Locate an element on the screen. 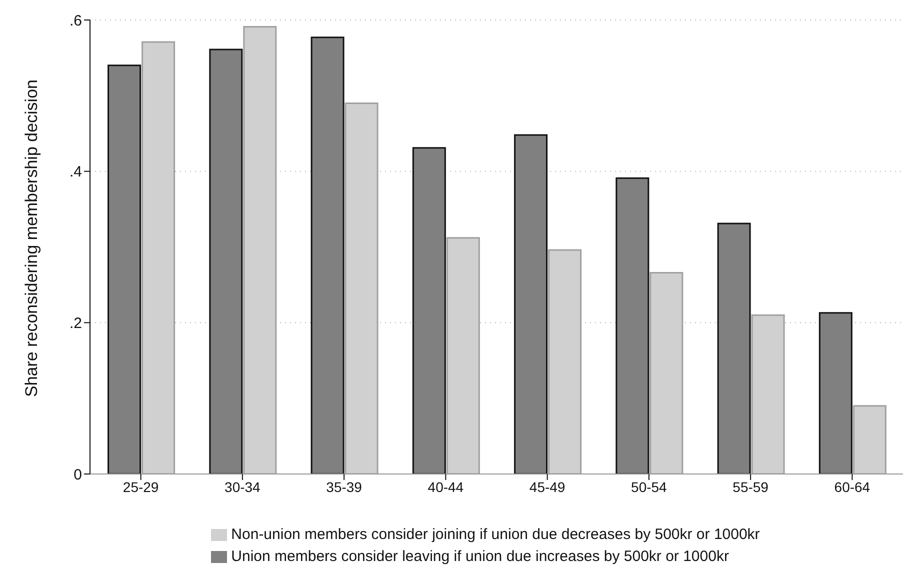 This screenshot has width=923, height=584. y-tick-label: .4 is located at coordinates (75, 172).